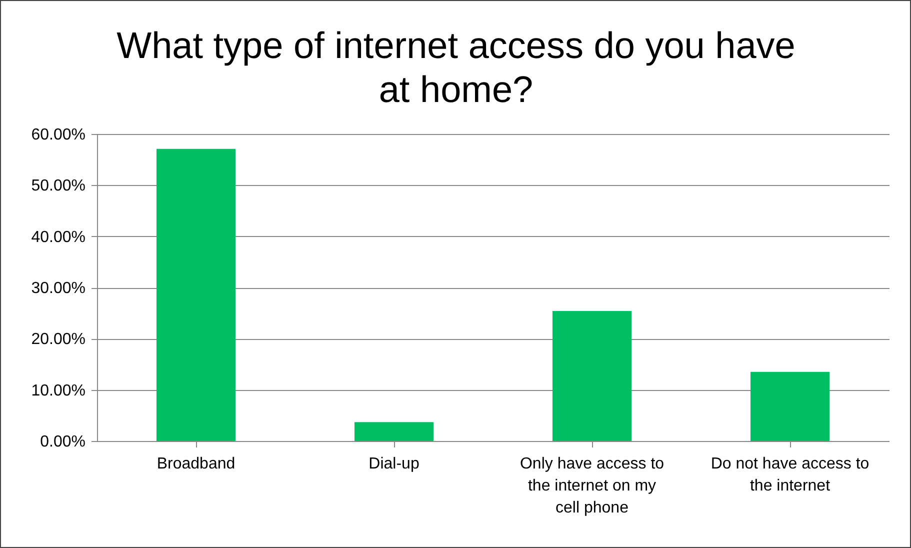  What do you see at coordinates (592, 486) in the screenshot?
I see `x-tick-label: Only have access to the internet on my cell phone` at bounding box center [592, 486].